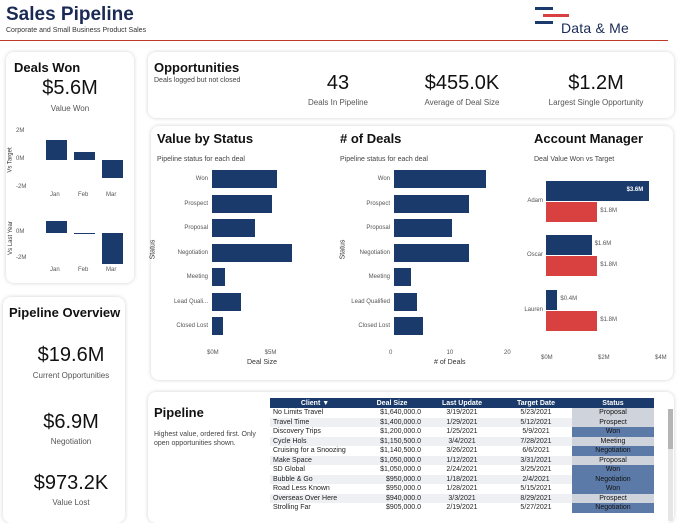  What do you see at coordinates (20, 131) in the screenshot?
I see `y-tick-label: 2M` at bounding box center [20, 131].